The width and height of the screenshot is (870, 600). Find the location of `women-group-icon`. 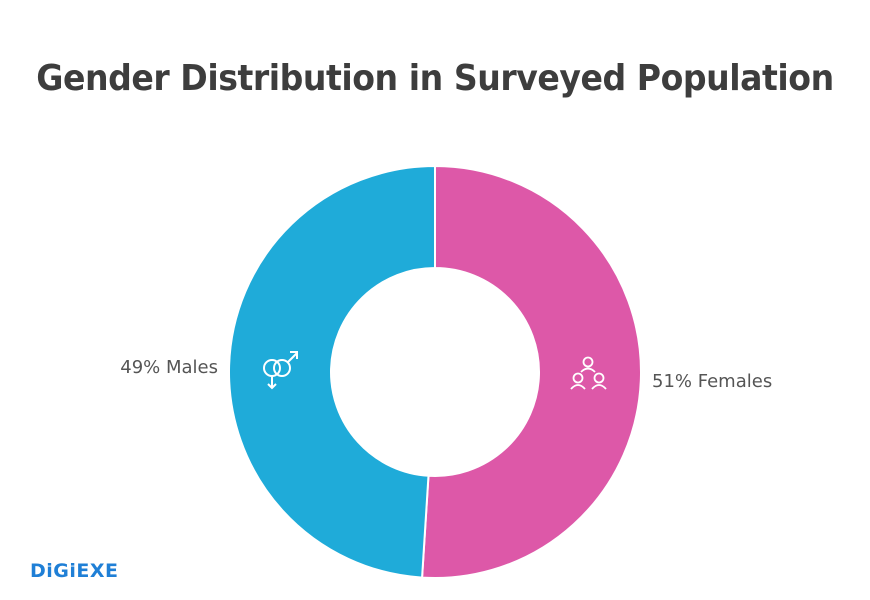

women-group-icon is located at coordinates (588, 373).